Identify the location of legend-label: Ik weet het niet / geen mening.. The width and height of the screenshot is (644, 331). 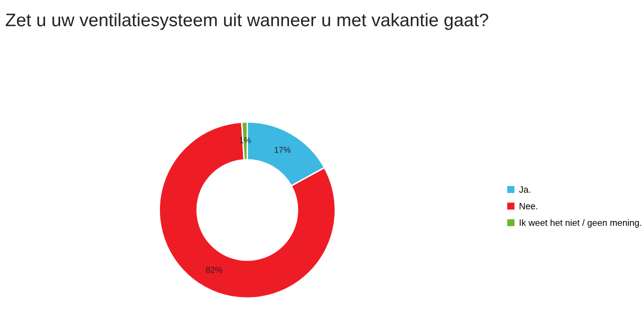
(581, 223).